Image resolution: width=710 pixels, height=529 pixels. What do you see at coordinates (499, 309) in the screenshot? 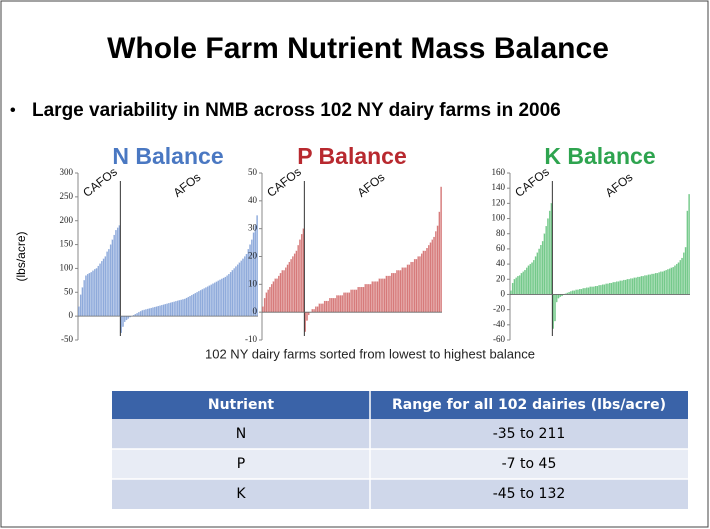
I see `y-tick-label: -20` at bounding box center [499, 309].